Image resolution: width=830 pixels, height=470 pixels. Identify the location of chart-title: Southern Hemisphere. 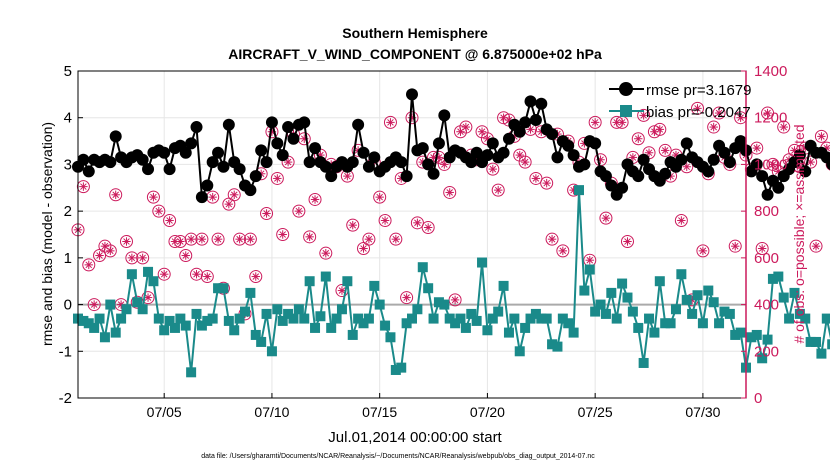
(415, 33).